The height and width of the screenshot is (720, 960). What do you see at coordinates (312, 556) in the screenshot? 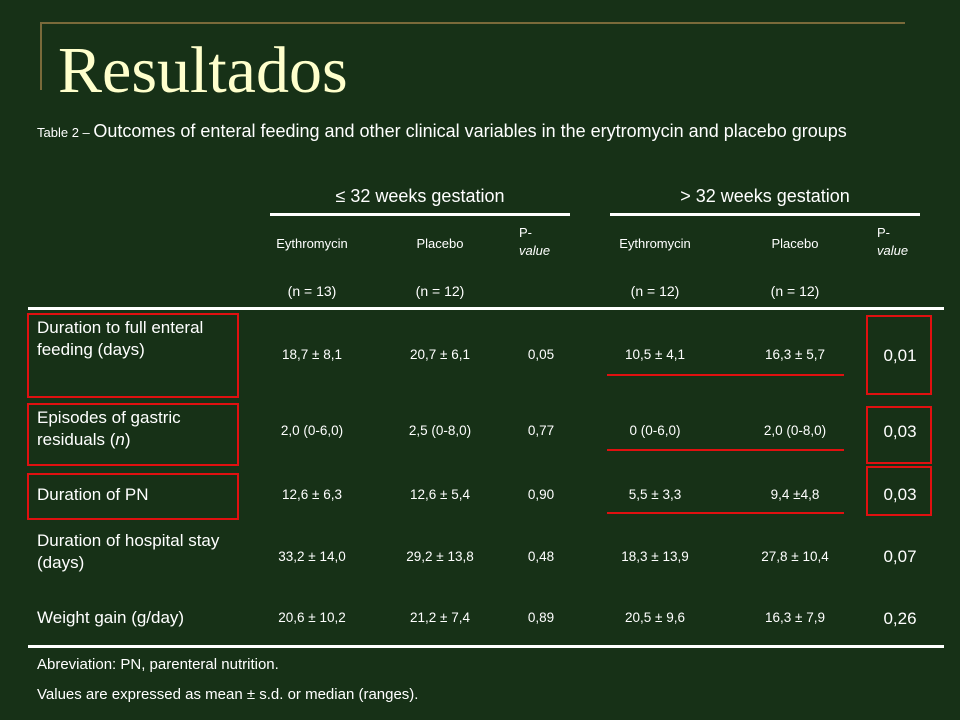
I see `table-cell: 33,2 ± 14,0` at bounding box center [312, 556].